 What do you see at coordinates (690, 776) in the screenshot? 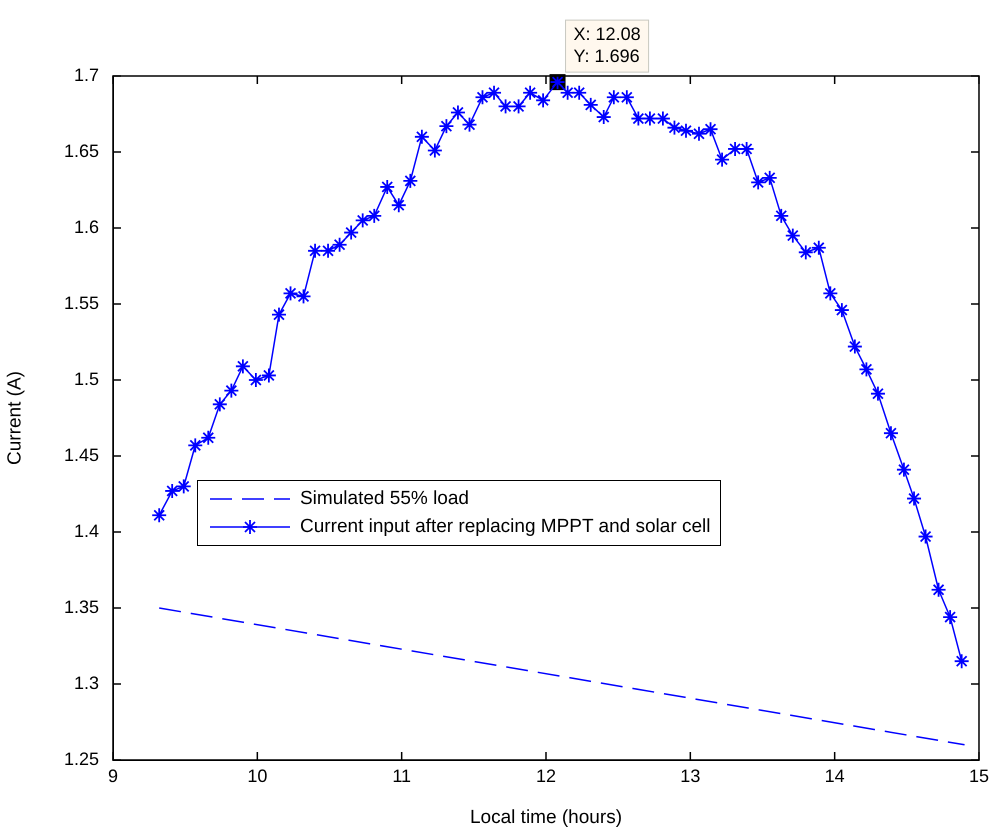
I see `x-tick-label: 13` at bounding box center [690, 776].